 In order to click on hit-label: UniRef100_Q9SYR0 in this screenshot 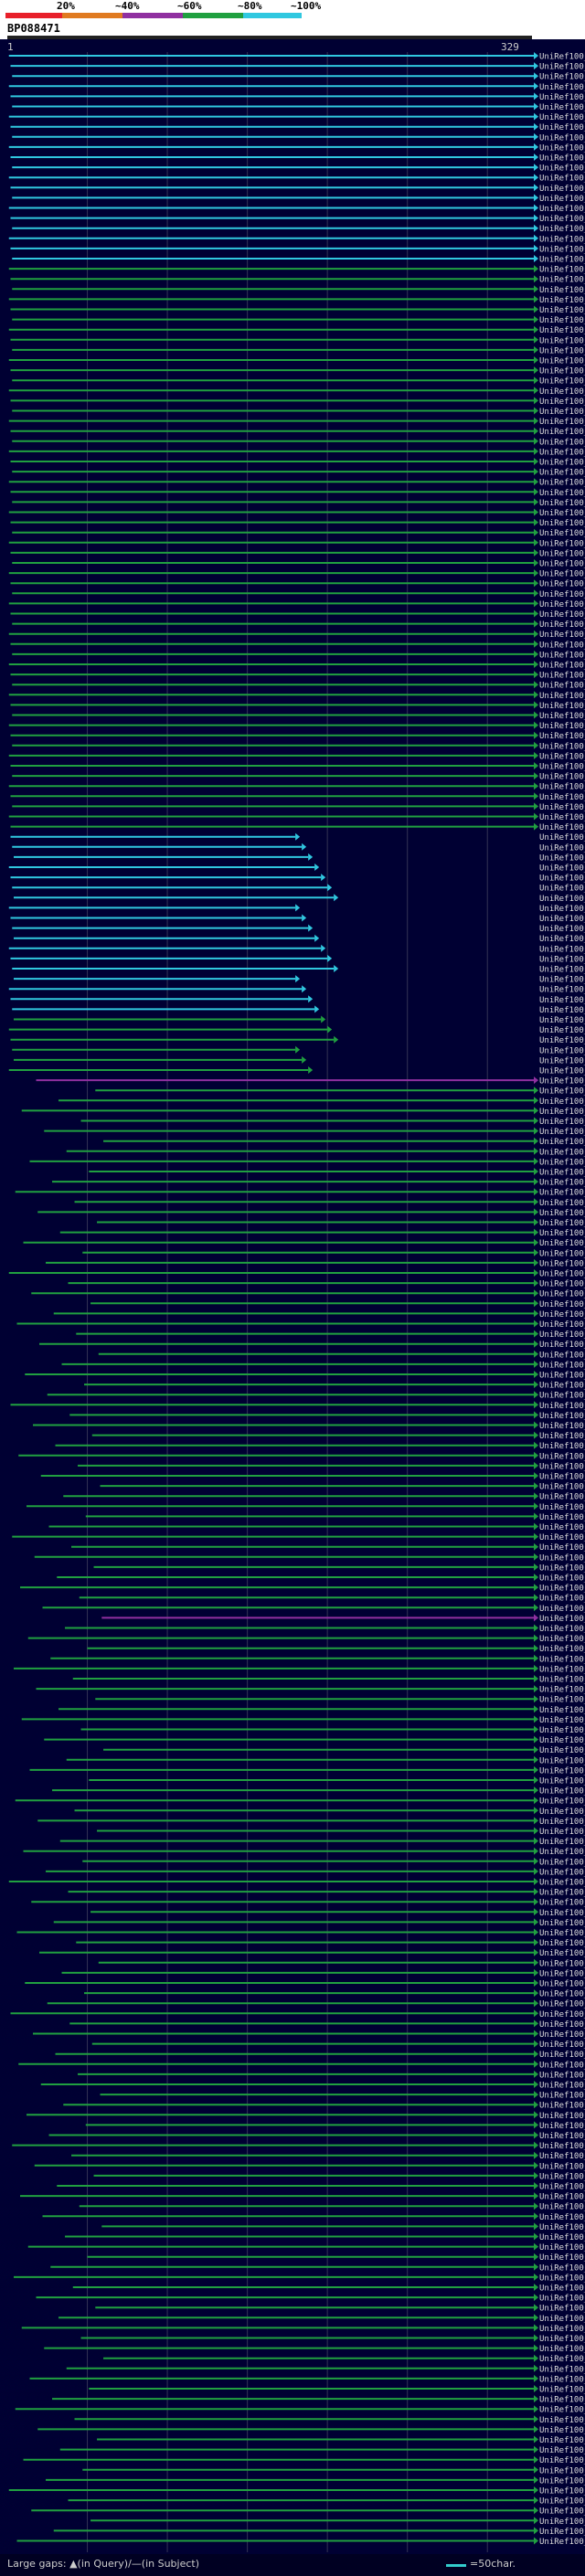, I will do `click(562, 2470)`.